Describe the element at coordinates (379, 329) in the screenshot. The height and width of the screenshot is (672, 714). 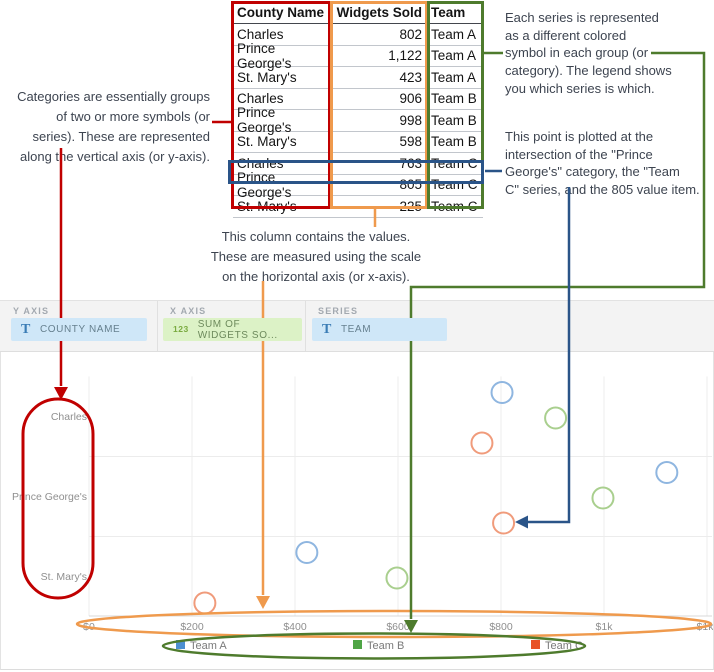
I see `series-field-chip: T TEAM` at that location.